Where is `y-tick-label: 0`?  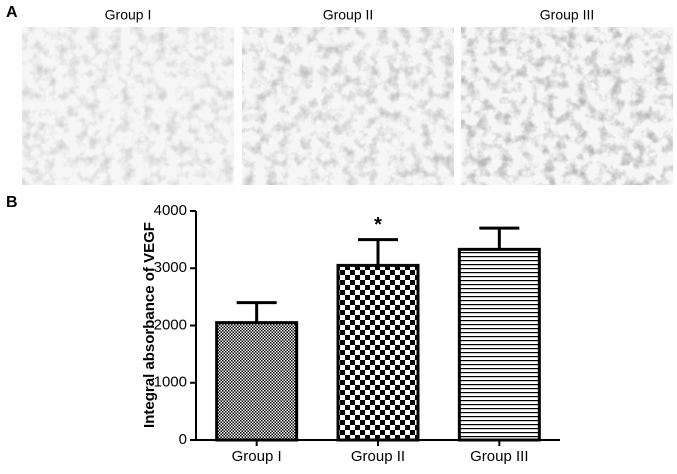
y-tick-label: 0 is located at coordinates (183, 439).